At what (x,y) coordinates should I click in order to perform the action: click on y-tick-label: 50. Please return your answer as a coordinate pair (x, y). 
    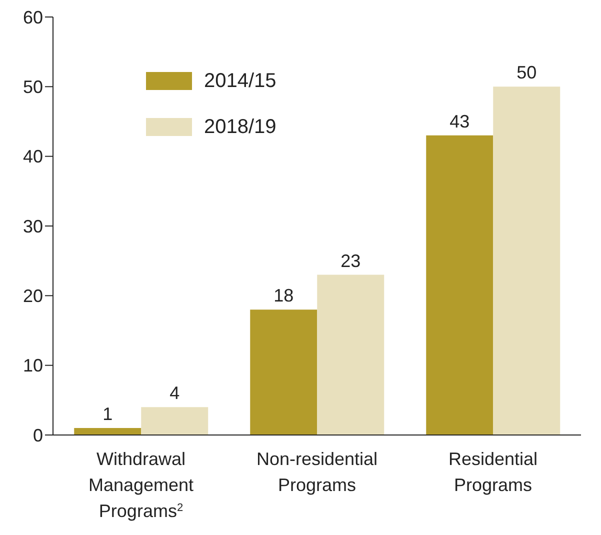
    Looking at the image, I should click on (32, 87).